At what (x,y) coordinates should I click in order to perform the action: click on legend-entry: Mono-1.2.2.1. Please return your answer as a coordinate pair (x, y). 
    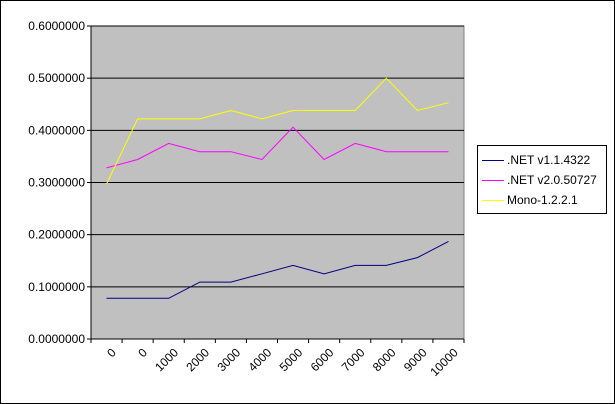
    Looking at the image, I should click on (542, 200).